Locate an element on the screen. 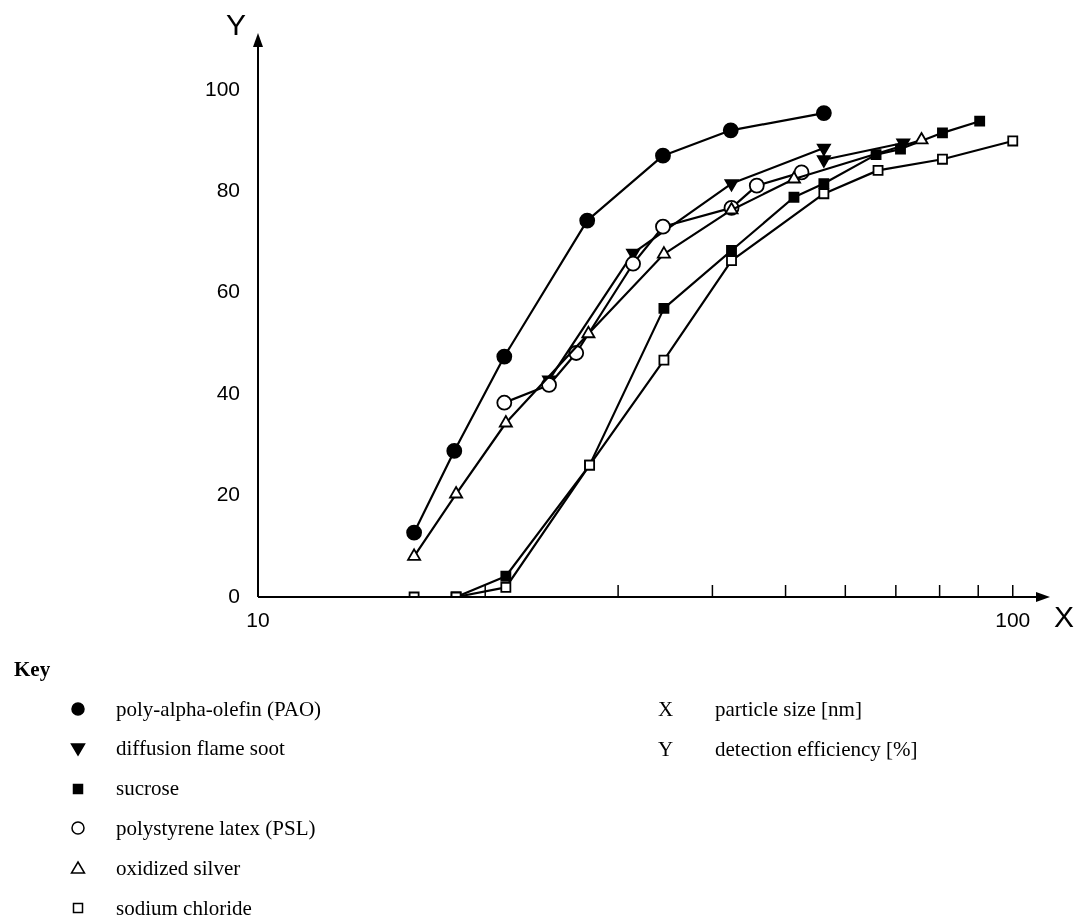  legend-label: poly-alpha-olefin (PAO) is located at coordinates (219, 709).